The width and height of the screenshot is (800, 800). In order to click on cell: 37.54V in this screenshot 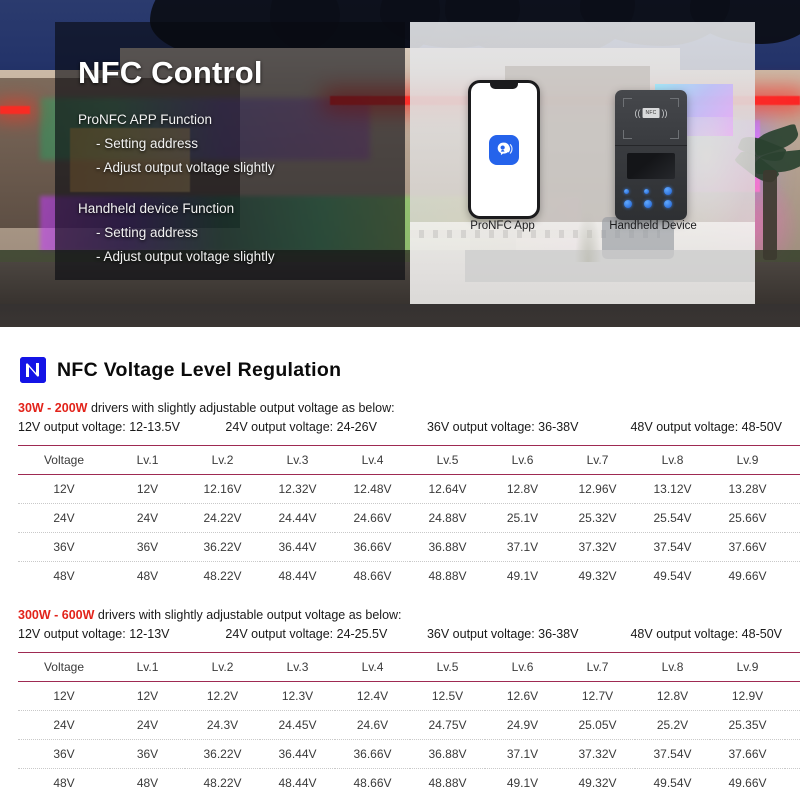, I will do `click(672, 547)`.